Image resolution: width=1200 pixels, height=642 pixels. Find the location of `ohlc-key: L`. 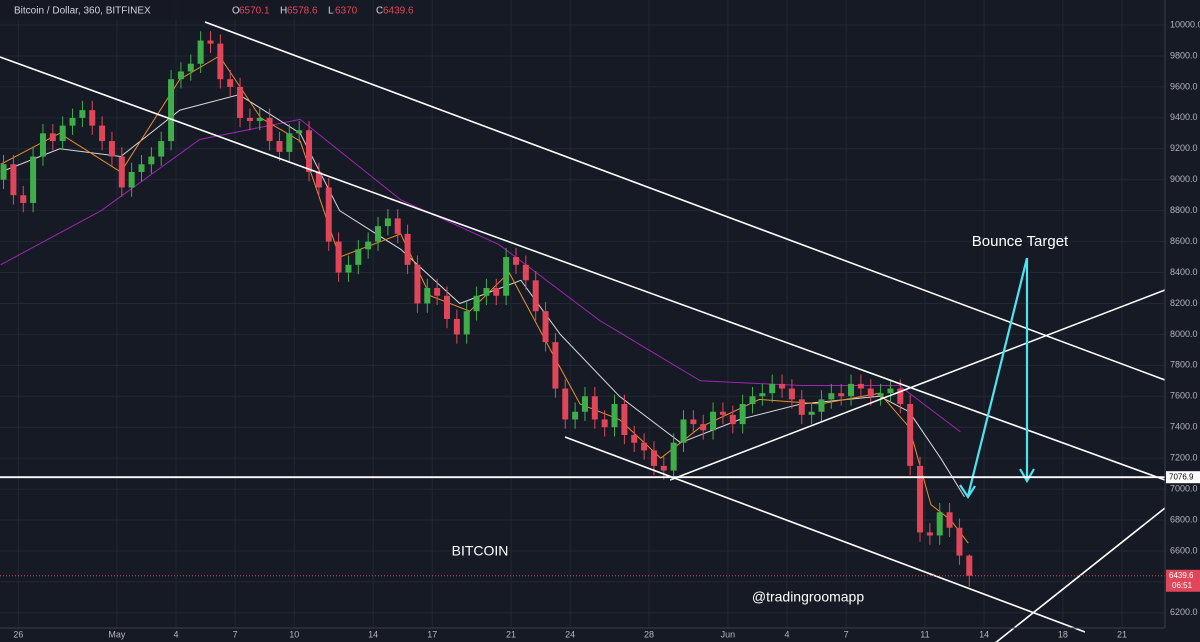

ohlc-key: L is located at coordinates (331, 11).